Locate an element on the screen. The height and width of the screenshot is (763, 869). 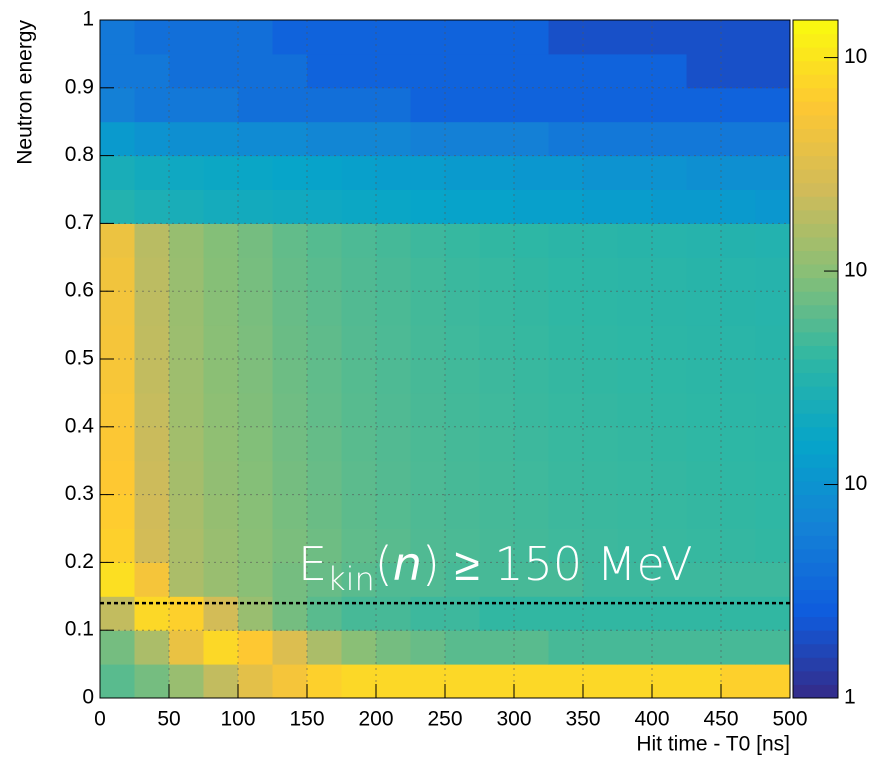
y-tick-label: 0.2 is located at coordinates (79, 561).